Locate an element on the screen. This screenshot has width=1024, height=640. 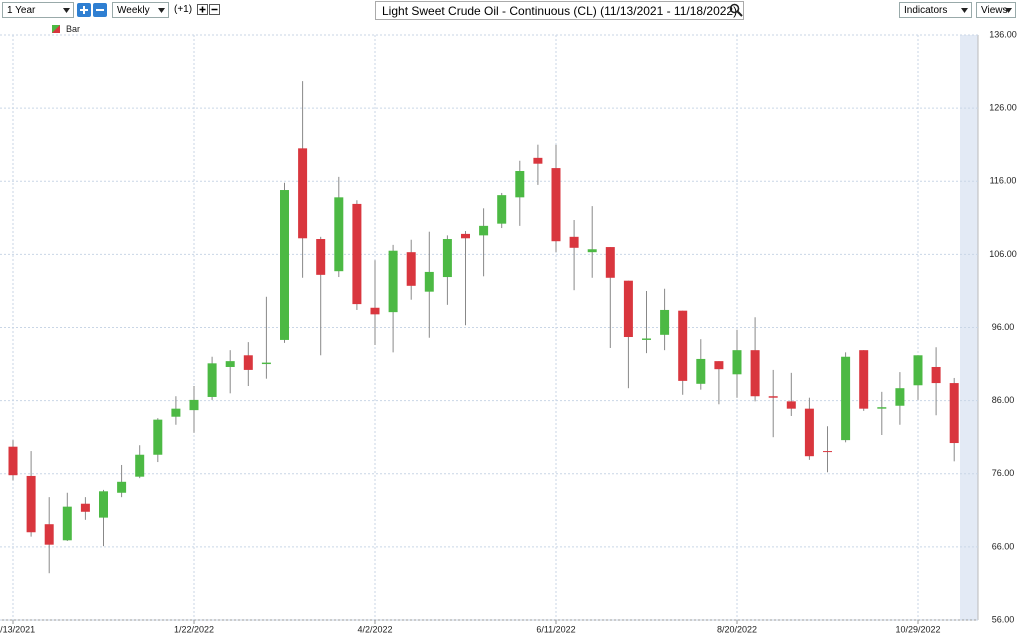
x-tick-label: 4/2/2022 is located at coordinates (374, 629).